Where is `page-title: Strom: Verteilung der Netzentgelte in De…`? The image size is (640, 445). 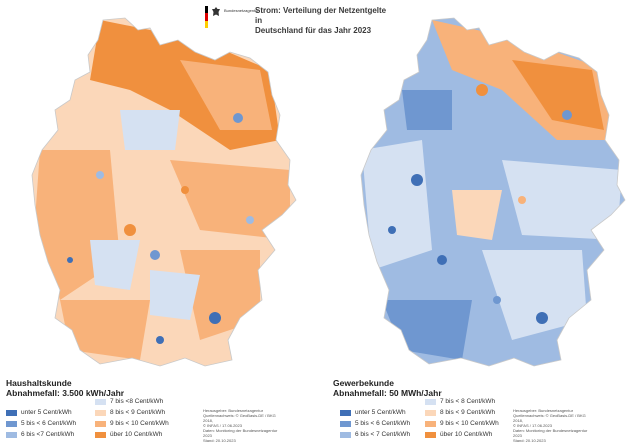 page-title: Strom: Verteilung der Netzentgelte in De… is located at coordinates (325, 21).